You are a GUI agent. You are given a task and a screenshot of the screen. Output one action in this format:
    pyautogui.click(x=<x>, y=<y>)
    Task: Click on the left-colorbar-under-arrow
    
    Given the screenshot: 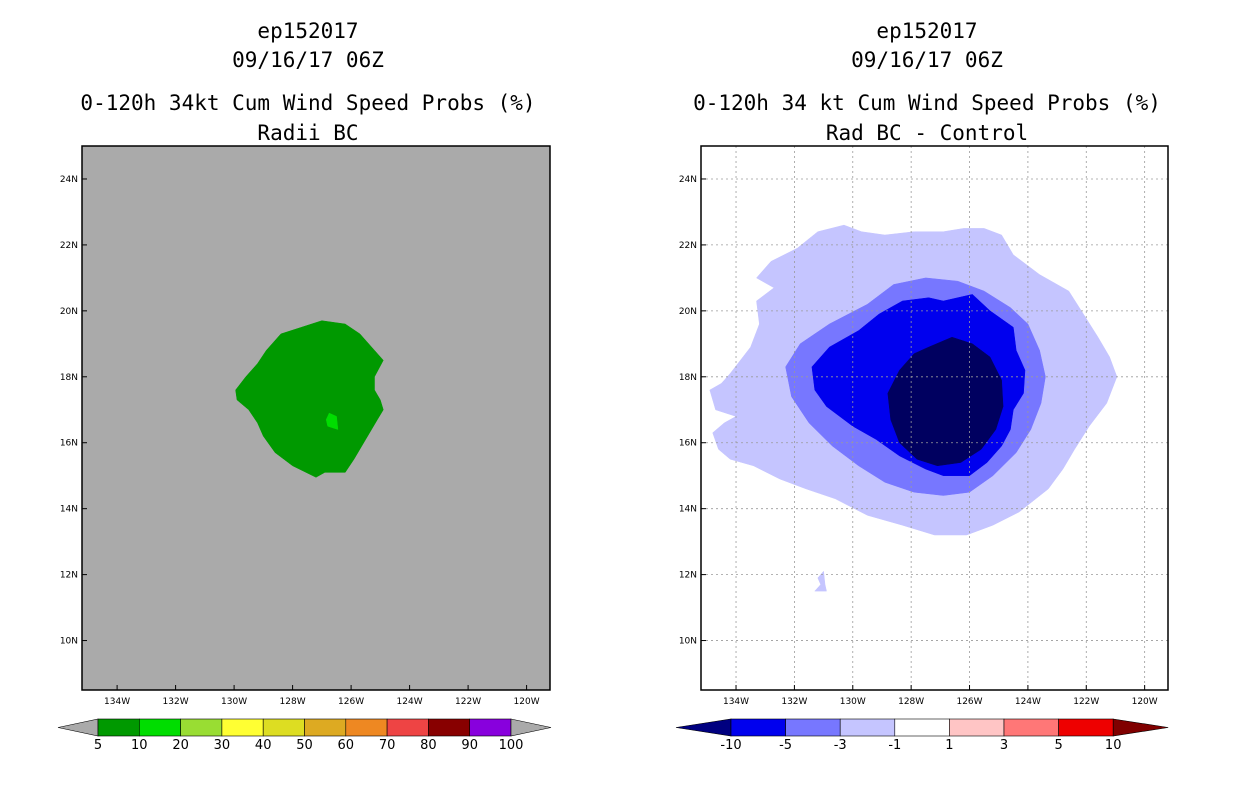 What is the action you would take?
    pyautogui.click(x=78, y=727)
    